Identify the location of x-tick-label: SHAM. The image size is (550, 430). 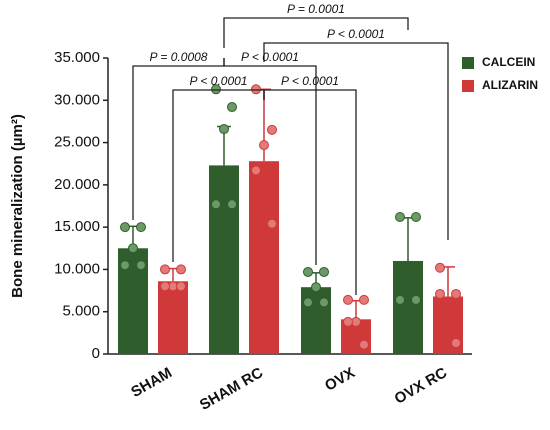
(151, 382).